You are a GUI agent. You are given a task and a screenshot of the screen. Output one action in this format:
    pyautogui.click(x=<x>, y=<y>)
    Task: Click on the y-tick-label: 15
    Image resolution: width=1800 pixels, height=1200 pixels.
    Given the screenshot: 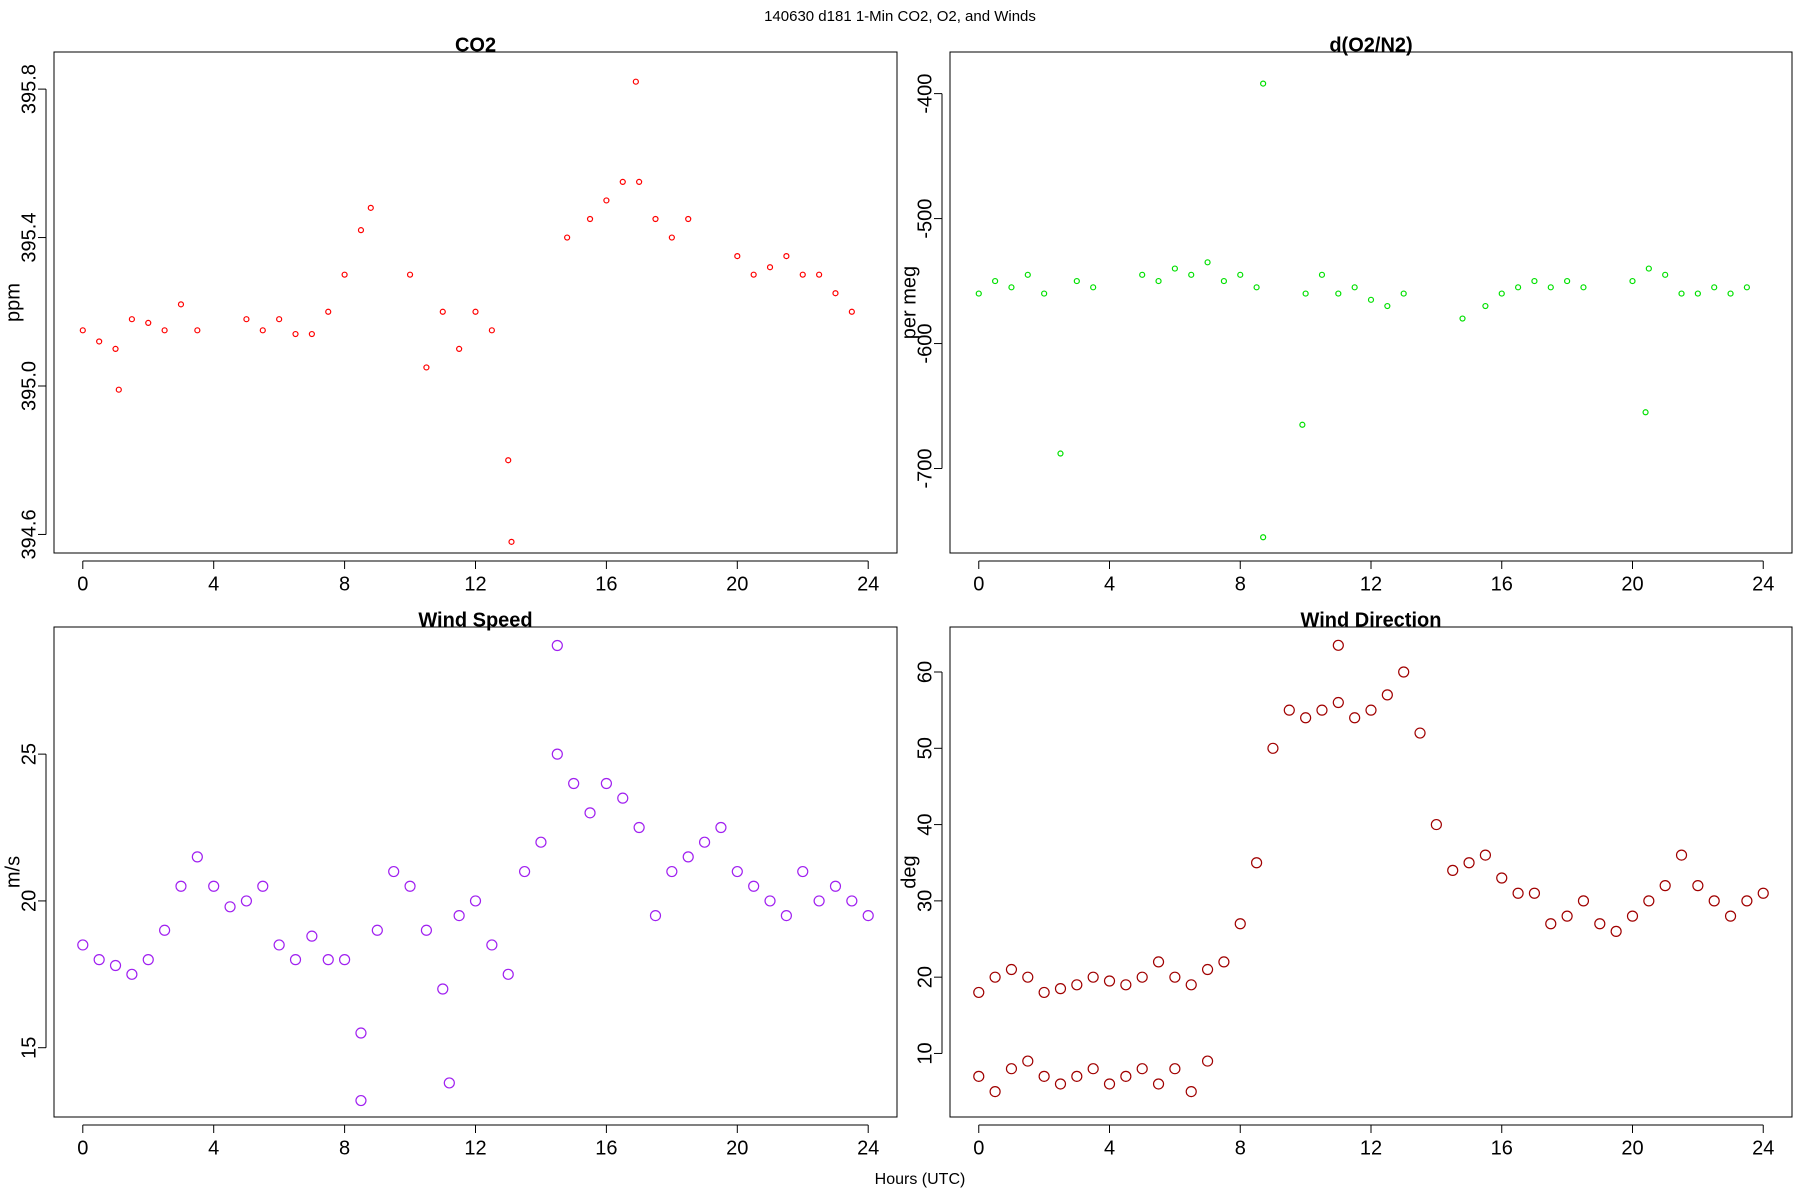 What is the action you would take?
    pyautogui.click(x=29, y=1048)
    